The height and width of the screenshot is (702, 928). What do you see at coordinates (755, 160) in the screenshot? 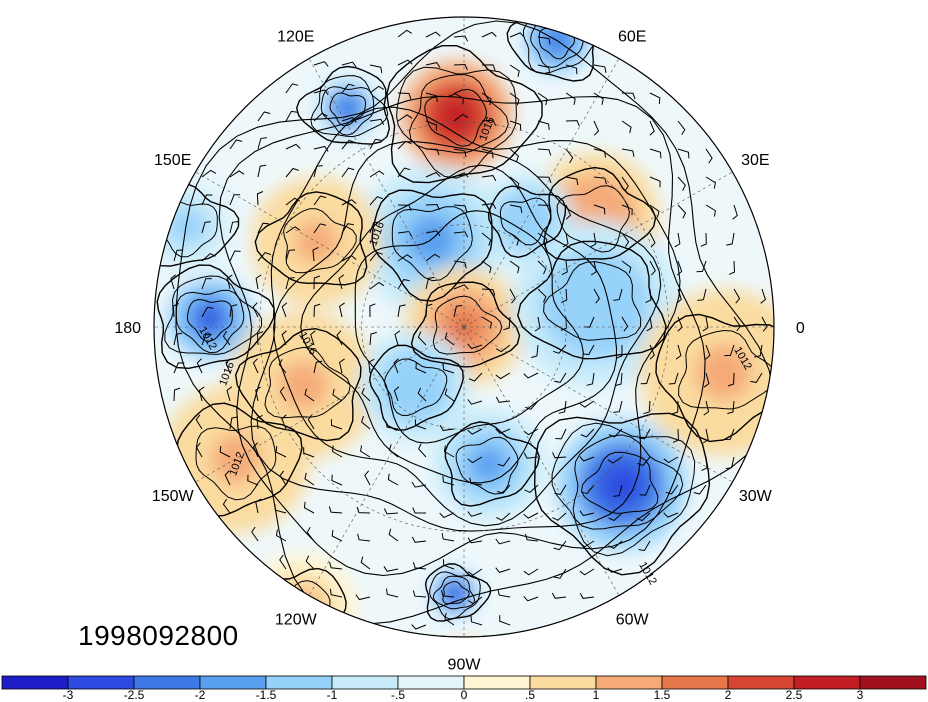
I see `lon-label-30E: 30E` at bounding box center [755, 160].